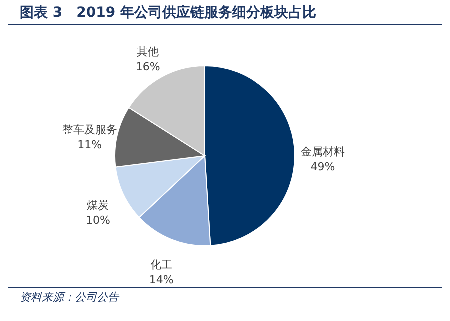 The image size is (450, 321). What do you see at coordinates (90, 129) in the screenshot?
I see `slice-label: 整车及服务` at bounding box center [90, 129].